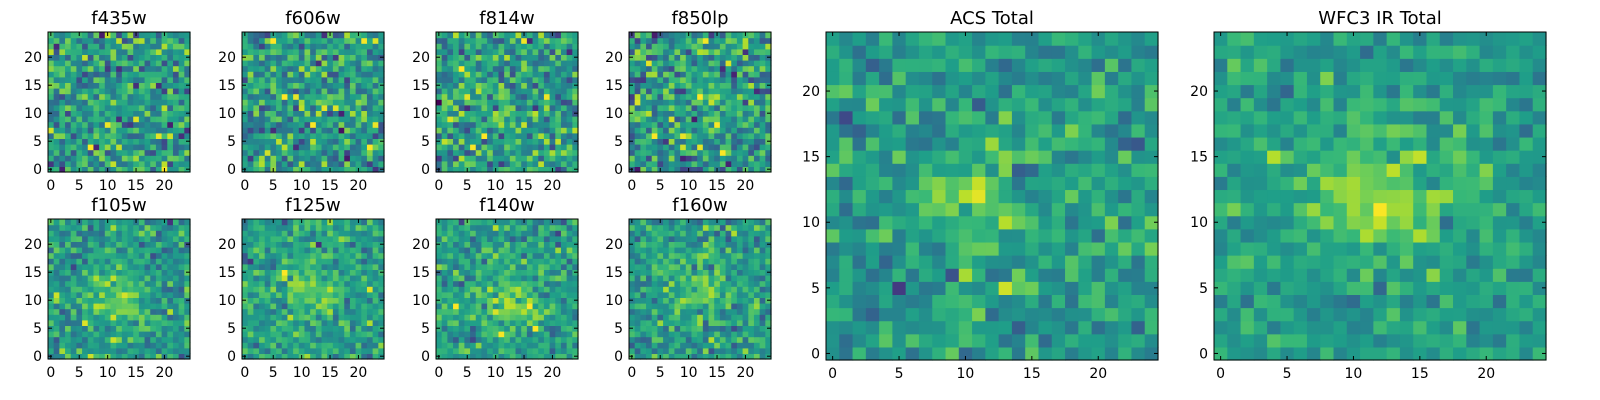  What do you see at coordinates (421, 114) in the screenshot?
I see `y-tick-label: 10` at bounding box center [421, 114].